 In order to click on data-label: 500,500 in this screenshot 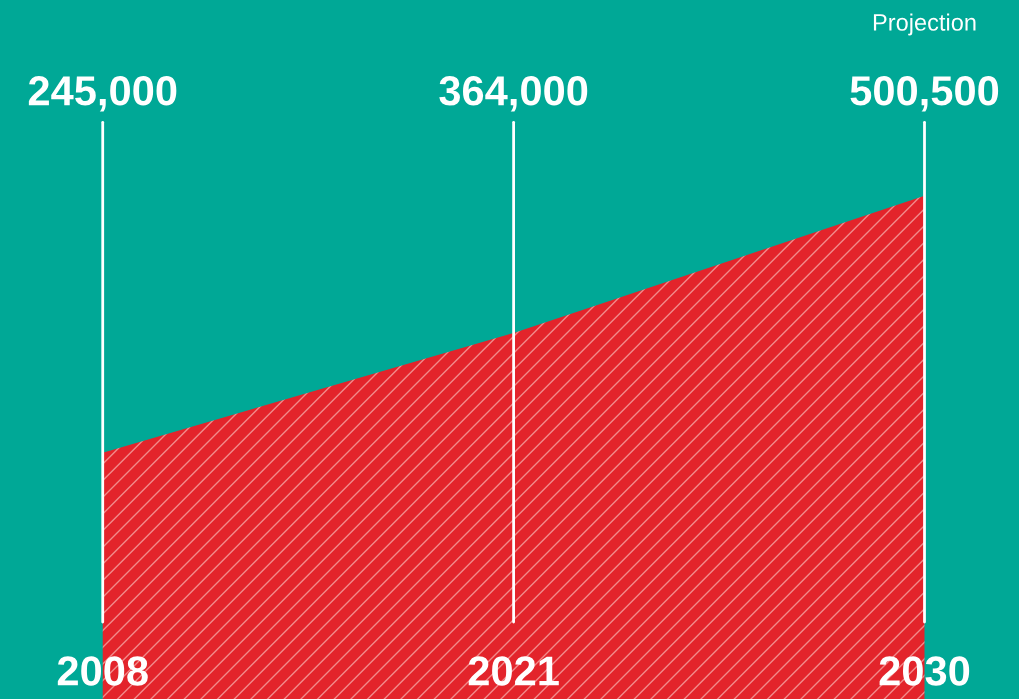, I will do `click(924, 94)`.